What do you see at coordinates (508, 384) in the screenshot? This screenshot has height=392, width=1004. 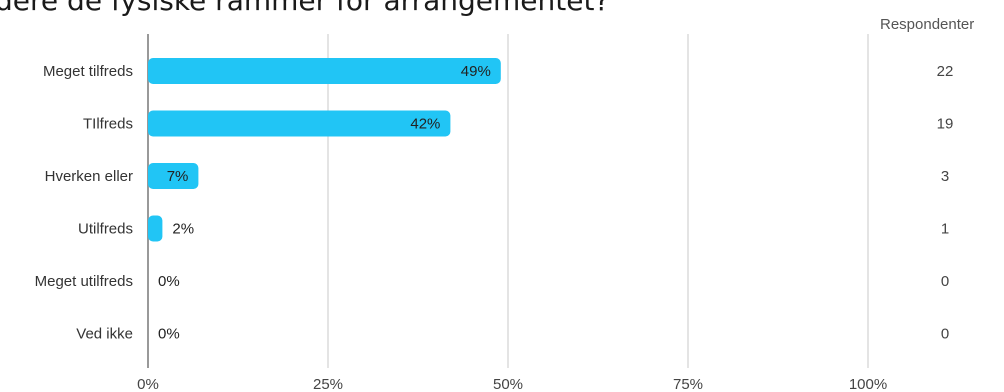 I see `x-tick-label: 50%` at bounding box center [508, 384].